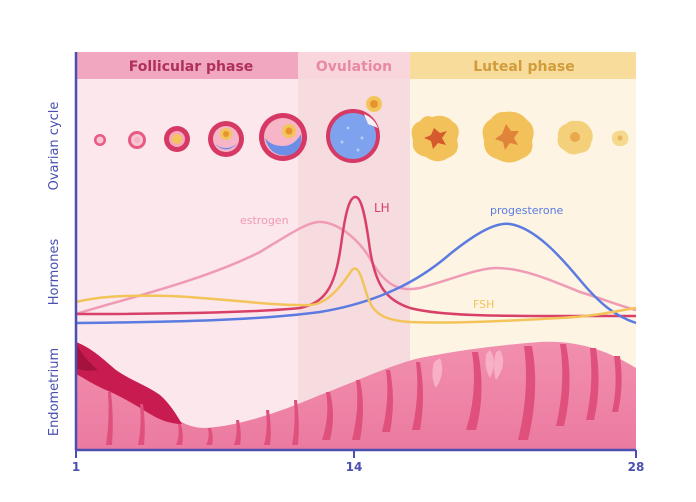 The height and width of the screenshot is (502, 696). What do you see at coordinates (382, 208) in the screenshot?
I see `lh-label: LH` at bounding box center [382, 208].